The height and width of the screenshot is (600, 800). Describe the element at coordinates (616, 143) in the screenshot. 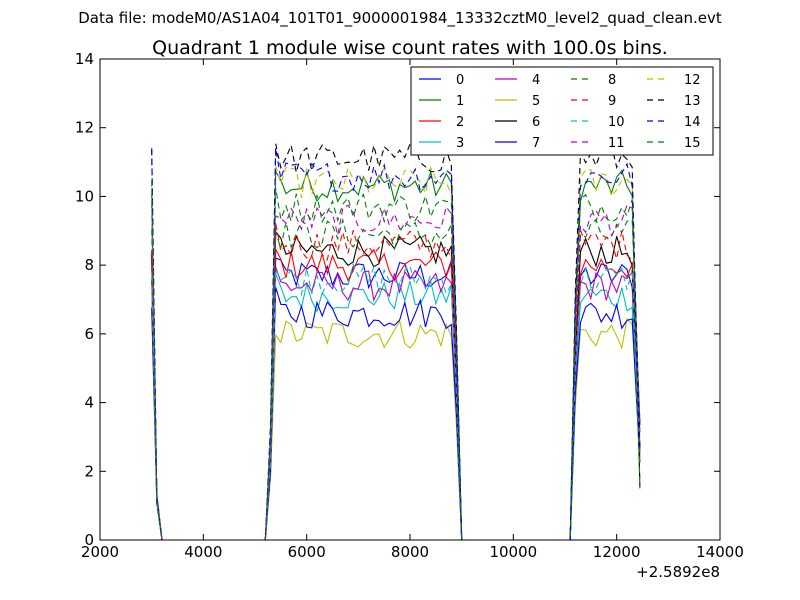

I see `legend-label-11: 11` at that location.